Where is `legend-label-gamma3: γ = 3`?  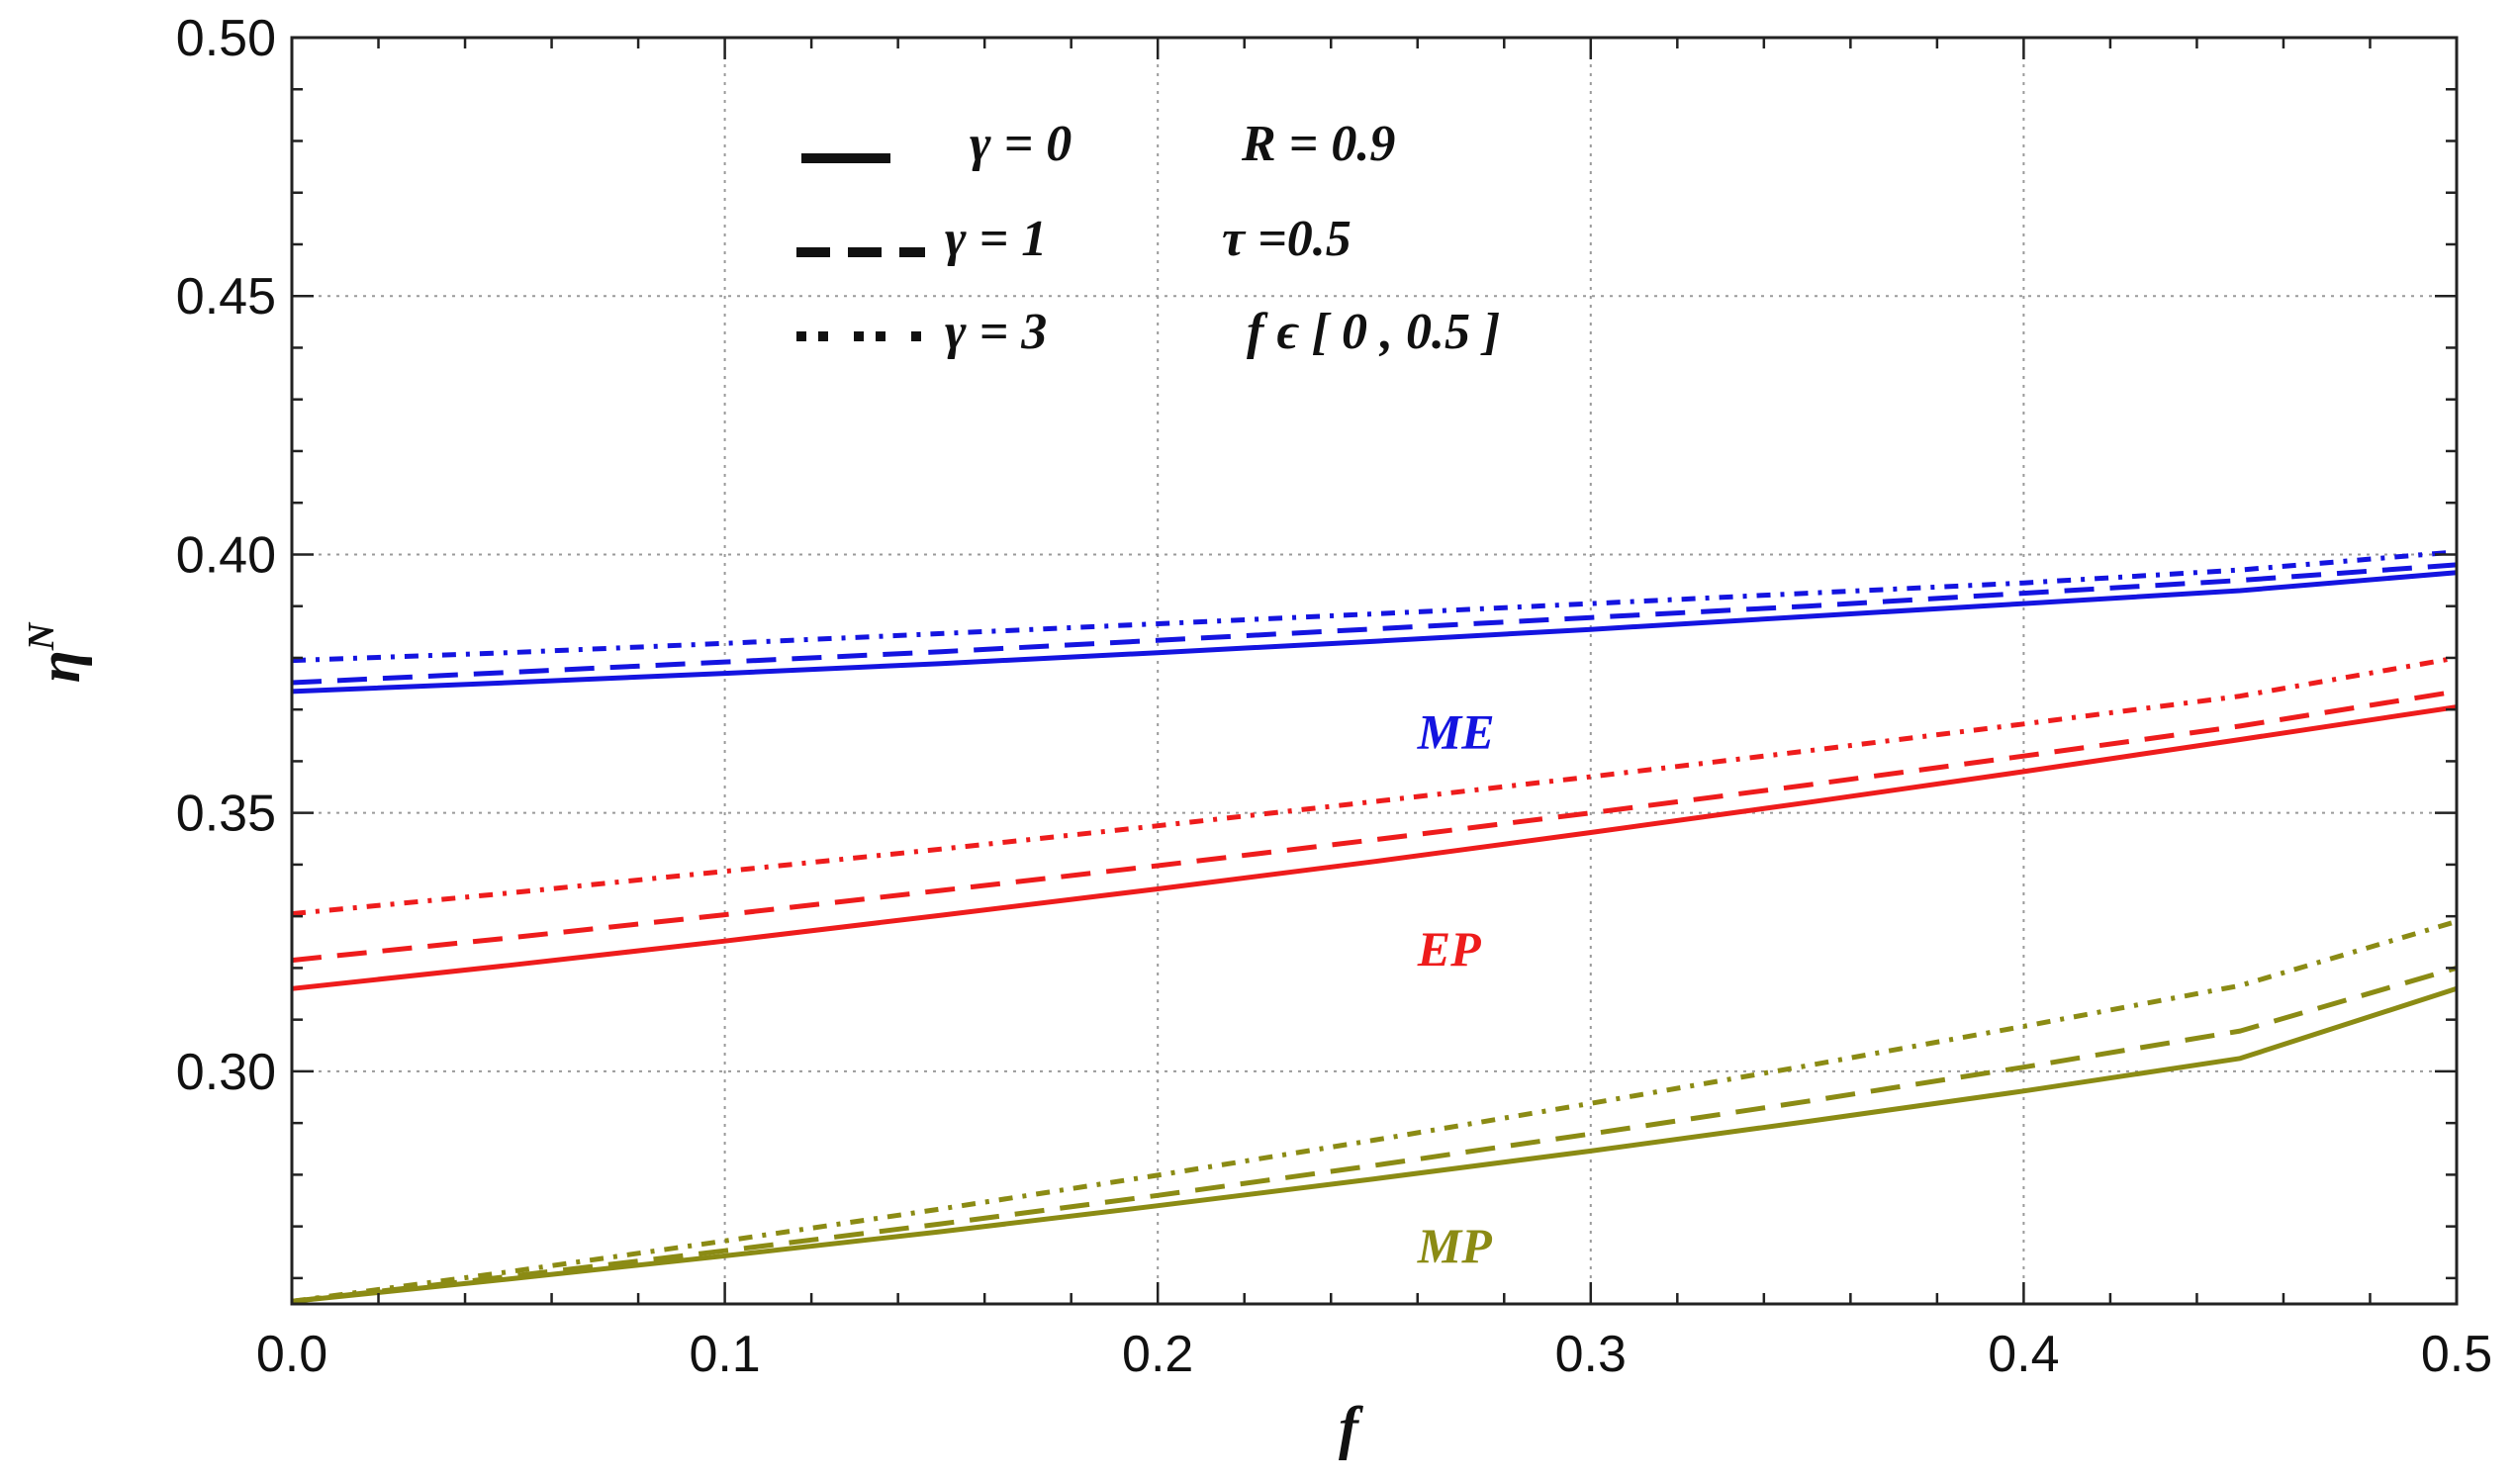 legend-label-gamma3: γ = 3 is located at coordinates (996, 332).